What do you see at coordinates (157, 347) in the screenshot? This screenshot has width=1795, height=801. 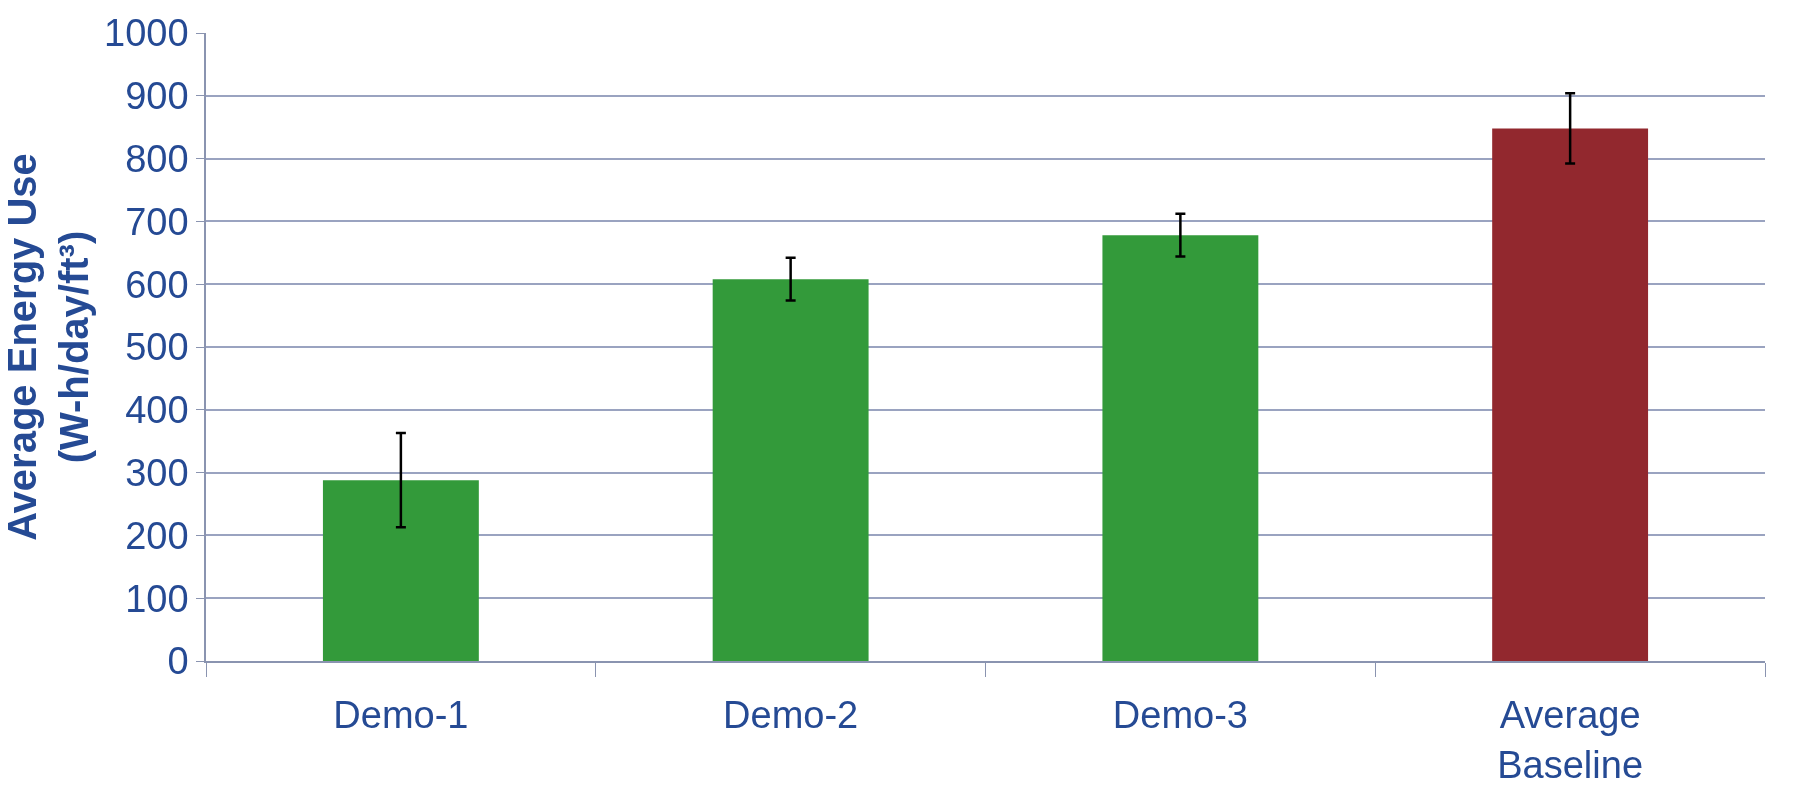 I see `y-tick-label: 500` at bounding box center [157, 347].